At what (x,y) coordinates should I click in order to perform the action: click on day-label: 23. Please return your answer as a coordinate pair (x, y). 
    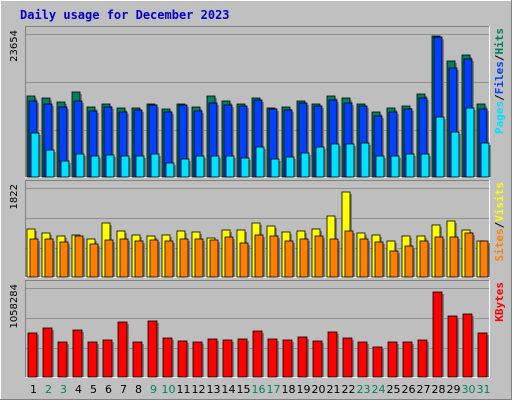
    Looking at the image, I should click on (364, 389).